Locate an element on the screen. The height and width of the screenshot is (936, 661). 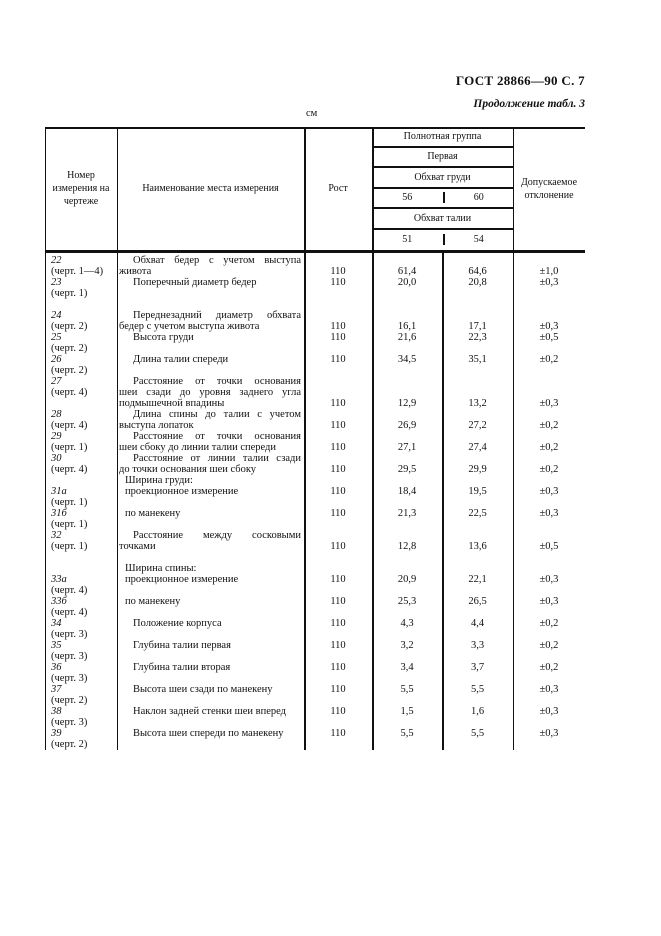
waist-girth-cell: Обхват талии is located at coordinates (442, 219).